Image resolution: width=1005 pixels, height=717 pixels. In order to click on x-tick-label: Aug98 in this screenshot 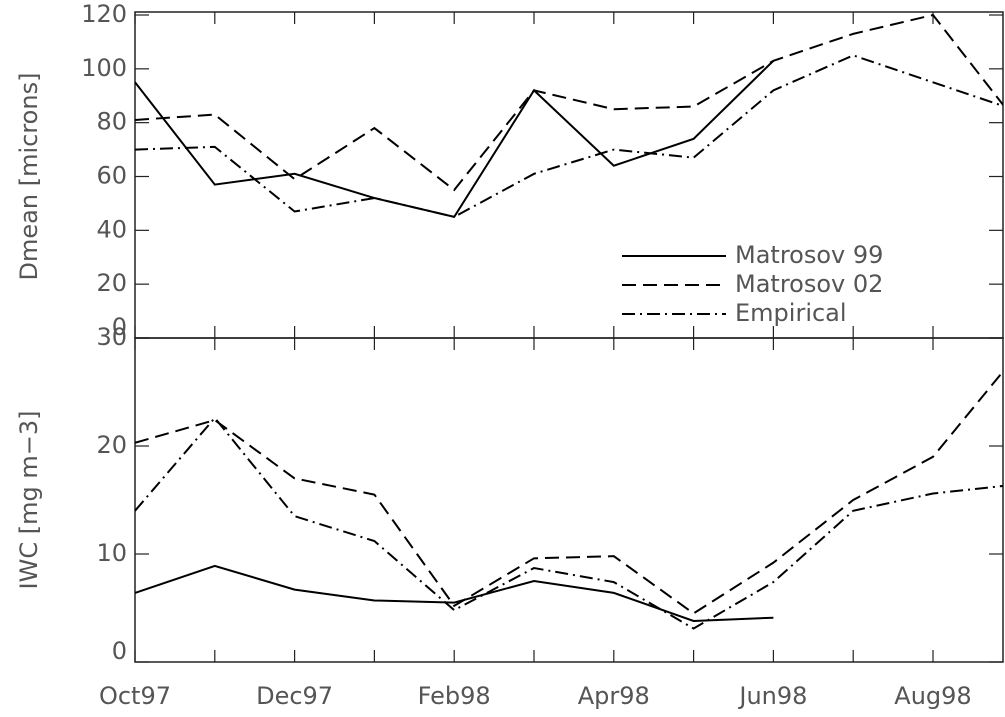, I will do `click(932, 696)`.